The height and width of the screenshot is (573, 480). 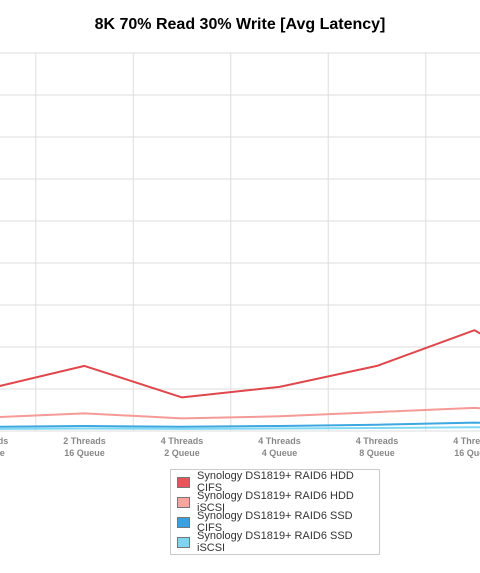 What do you see at coordinates (182, 453) in the screenshot?
I see `x-tick-label: 2 Queue` at bounding box center [182, 453].